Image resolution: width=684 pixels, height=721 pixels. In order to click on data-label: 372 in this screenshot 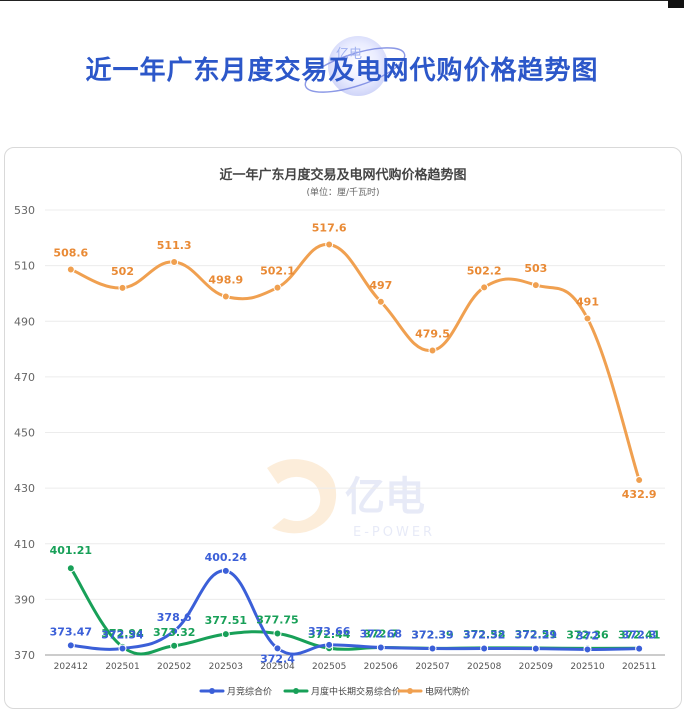, I will do `click(587, 635)`.